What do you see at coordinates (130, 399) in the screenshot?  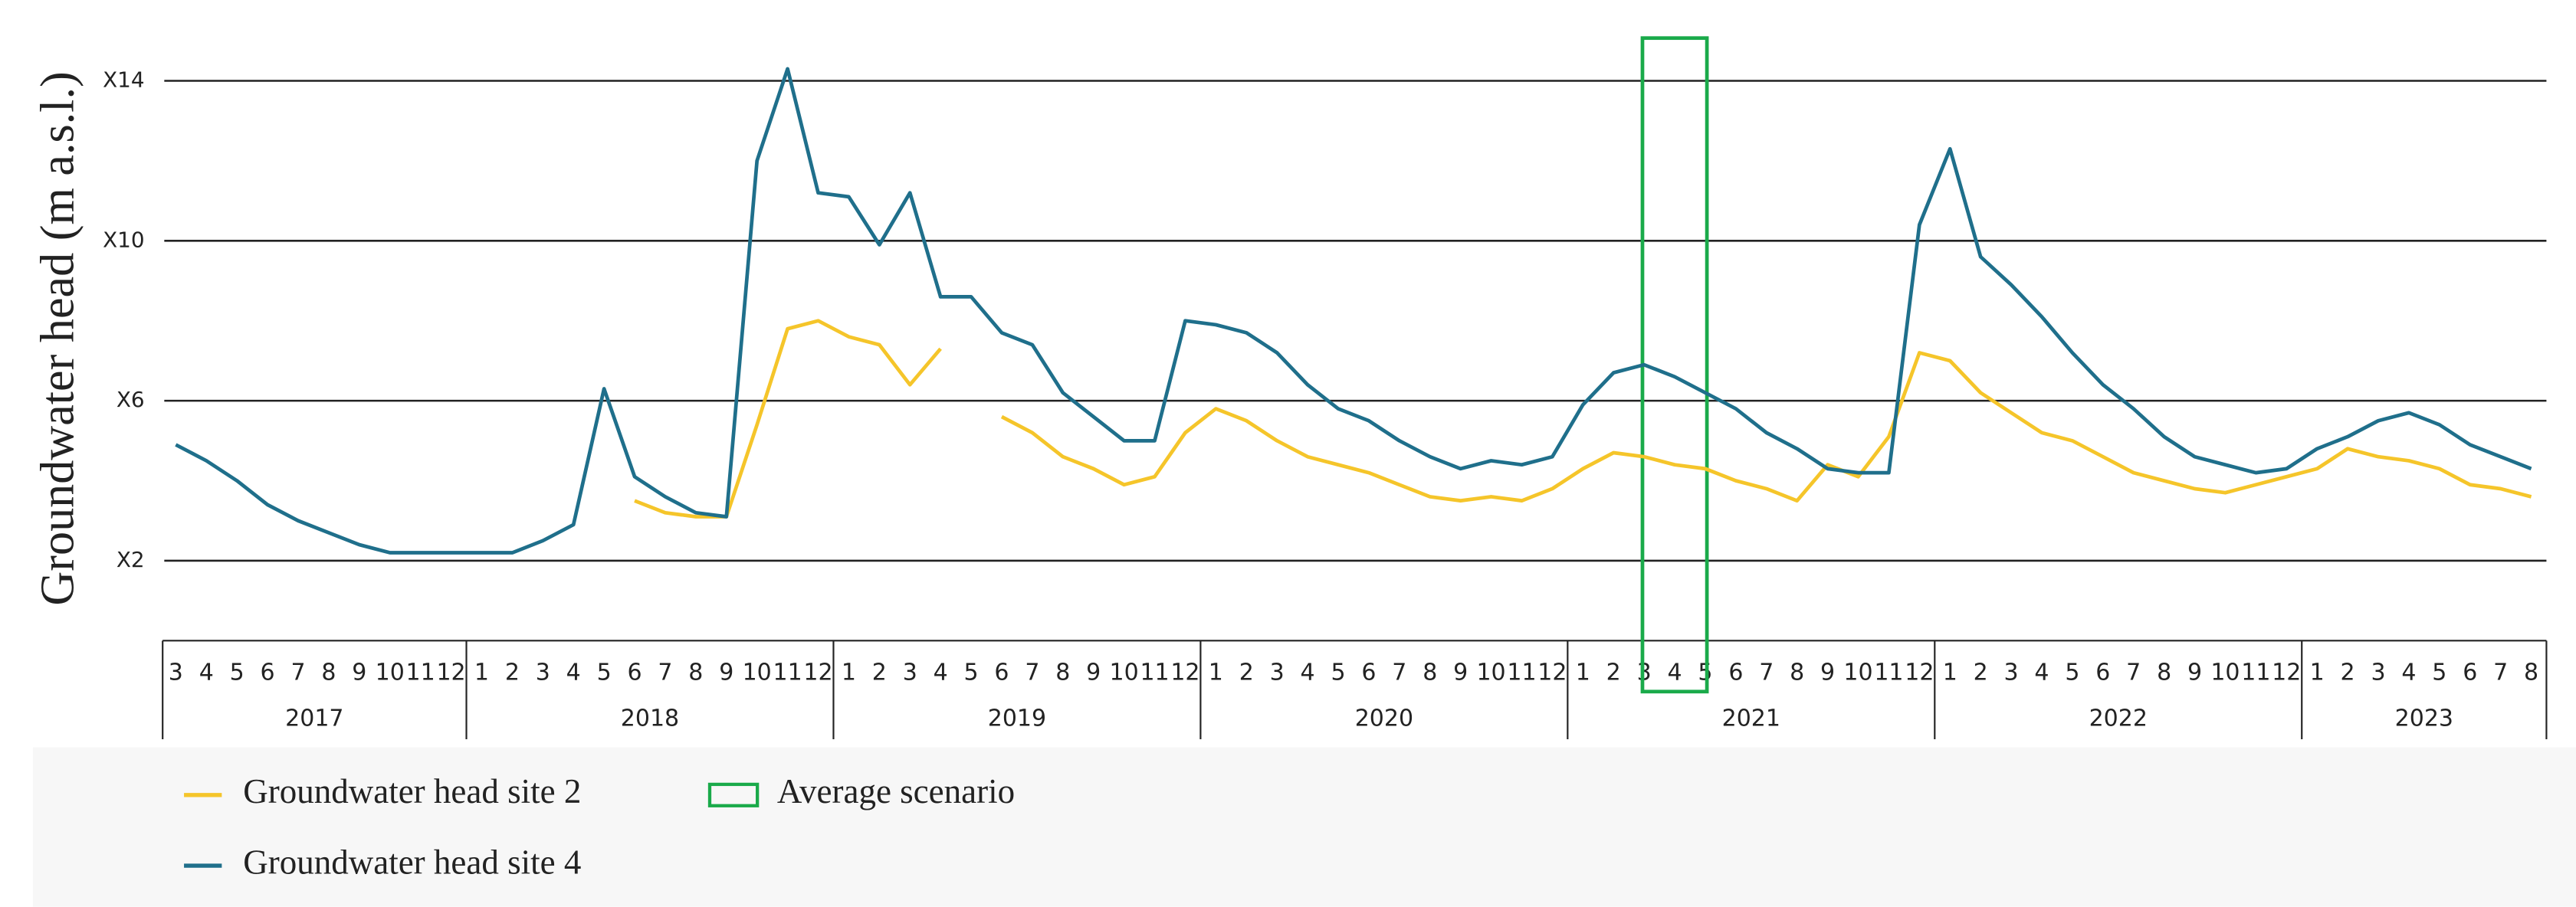 I see `y-tick-label: X6` at bounding box center [130, 399].